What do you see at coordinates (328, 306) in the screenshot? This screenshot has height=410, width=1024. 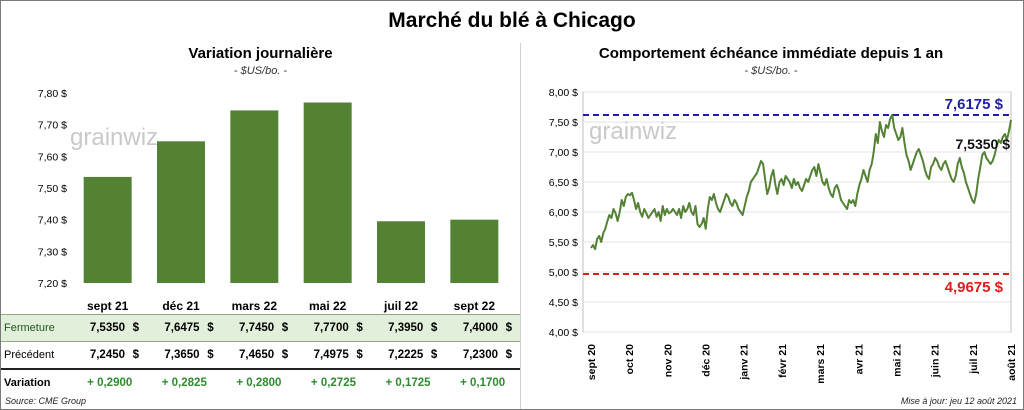 I see `x-tick-label: mai 22` at bounding box center [328, 306].